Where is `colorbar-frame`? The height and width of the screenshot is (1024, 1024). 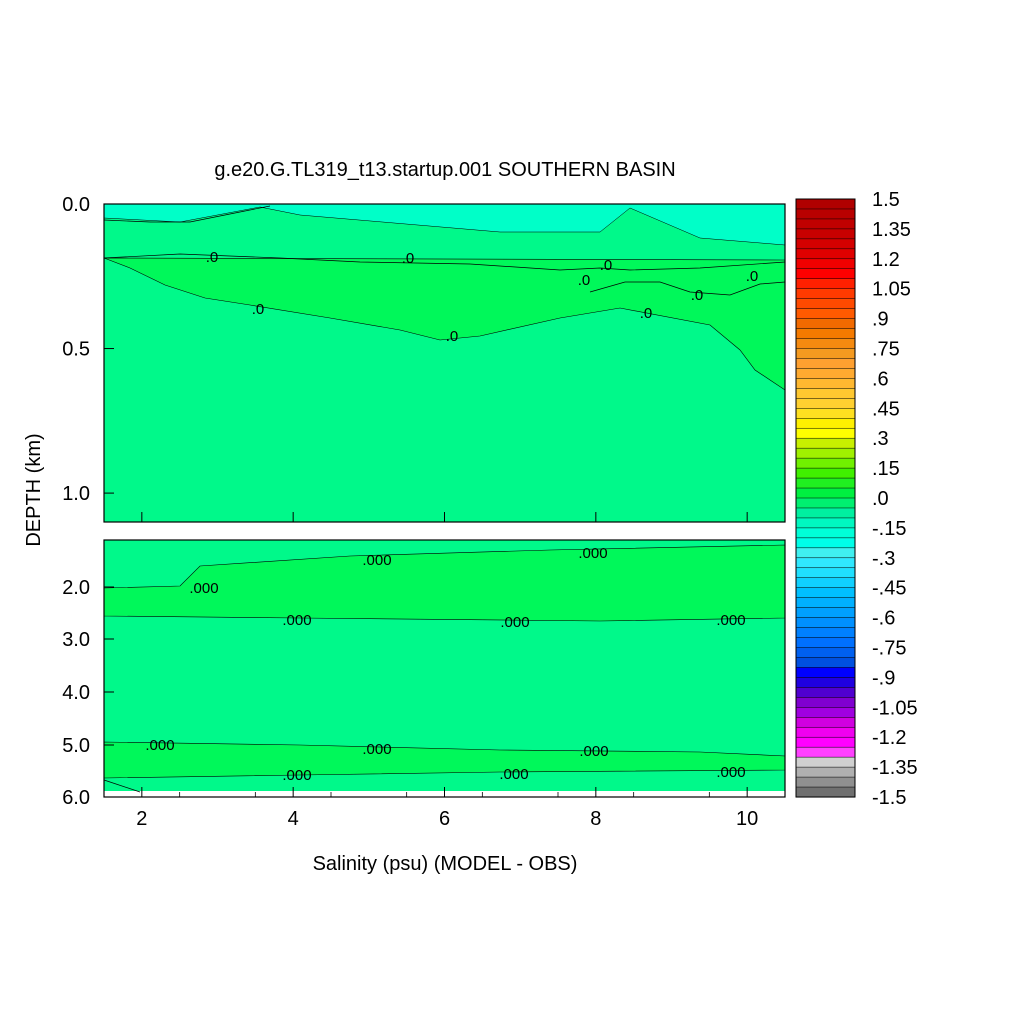
colorbar-frame is located at coordinates (825, 498).